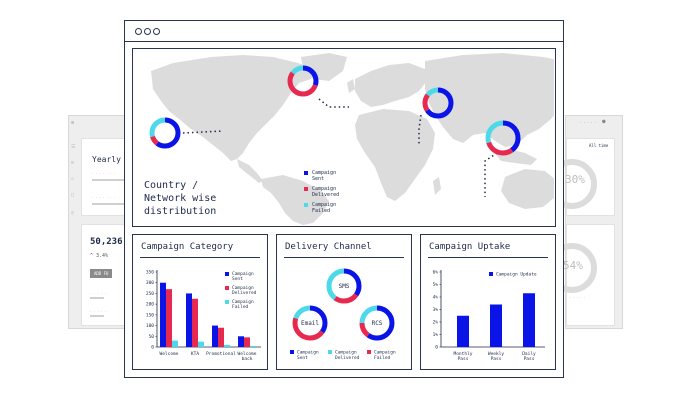 This screenshot has height=400, width=690. What do you see at coordinates (529, 354) in the screenshot?
I see `uptake-x-label-2-line-1: Daily` at bounding box center [529, 354].